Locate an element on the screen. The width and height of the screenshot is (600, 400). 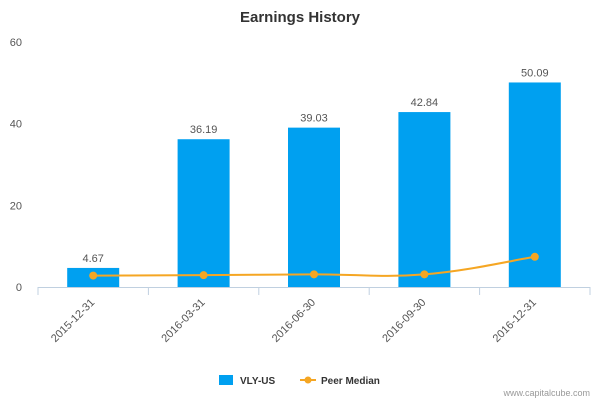
legend-swatch-line-marker is located at coordinates (308, 380).